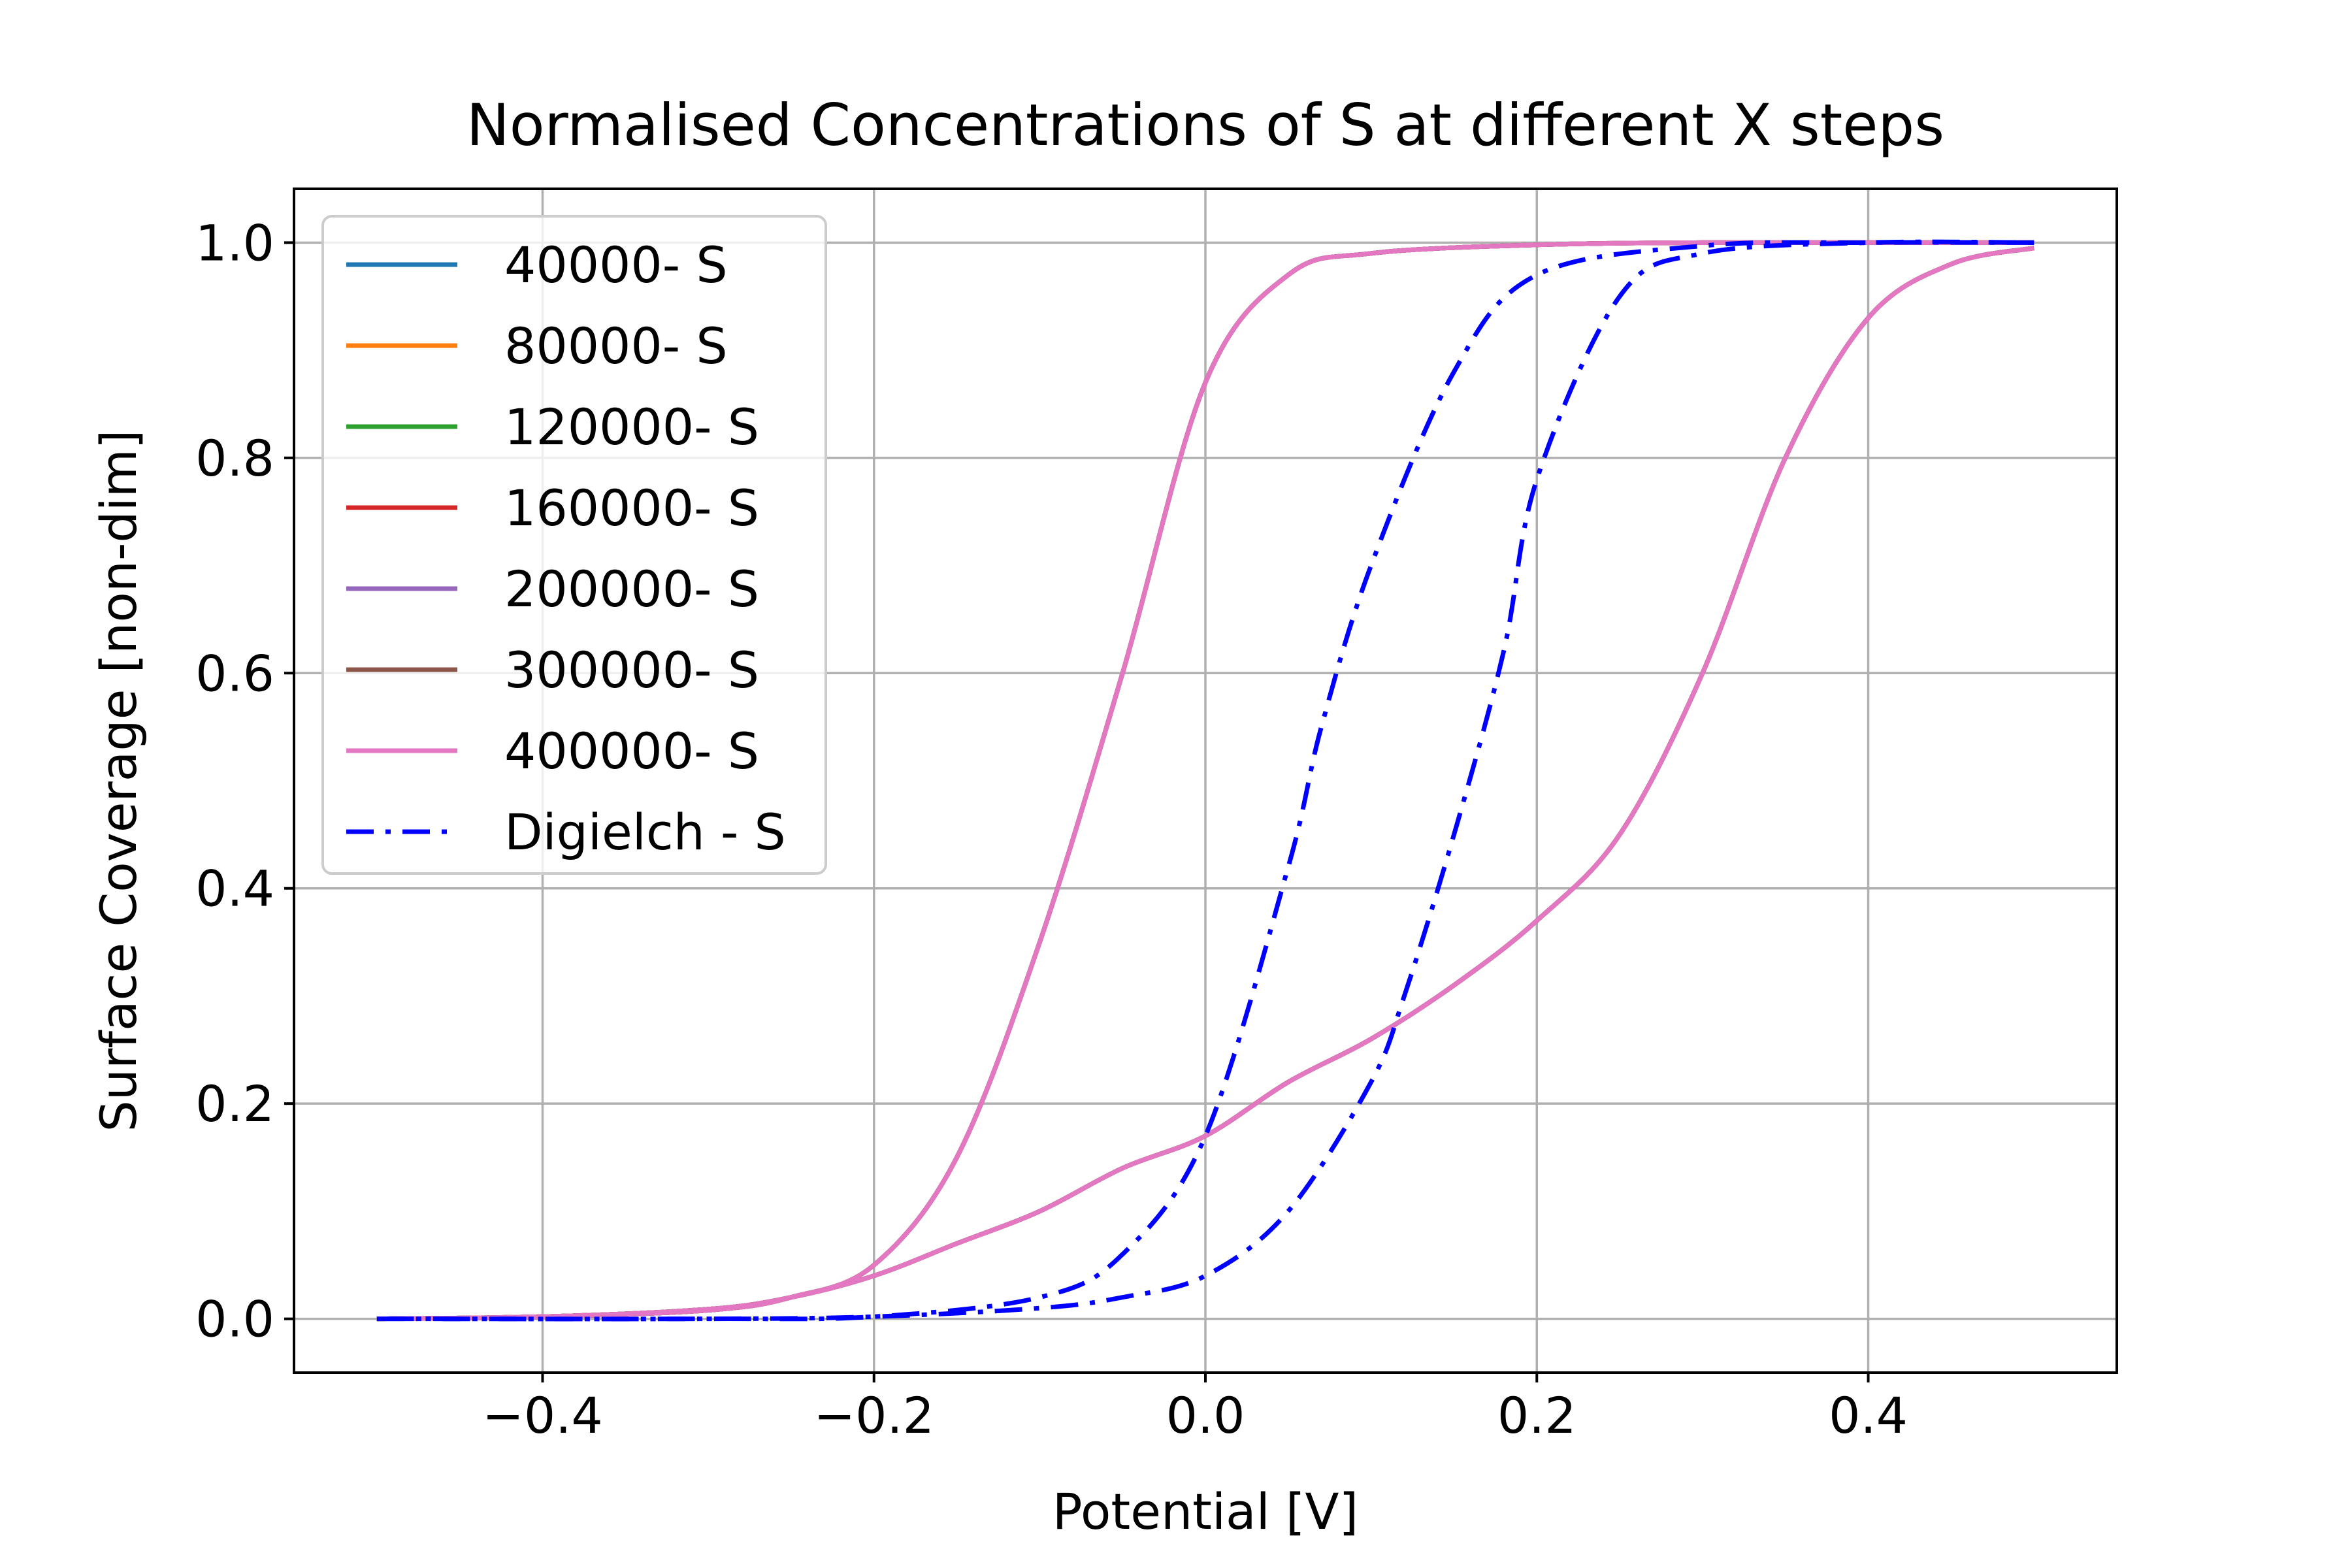 This screenshot has height=1568, width=2352. What do you see at coordinates (645, 832) in the screenshot?
I see `legend-label-8: Digielch - S` at bounding box center [645, 832].